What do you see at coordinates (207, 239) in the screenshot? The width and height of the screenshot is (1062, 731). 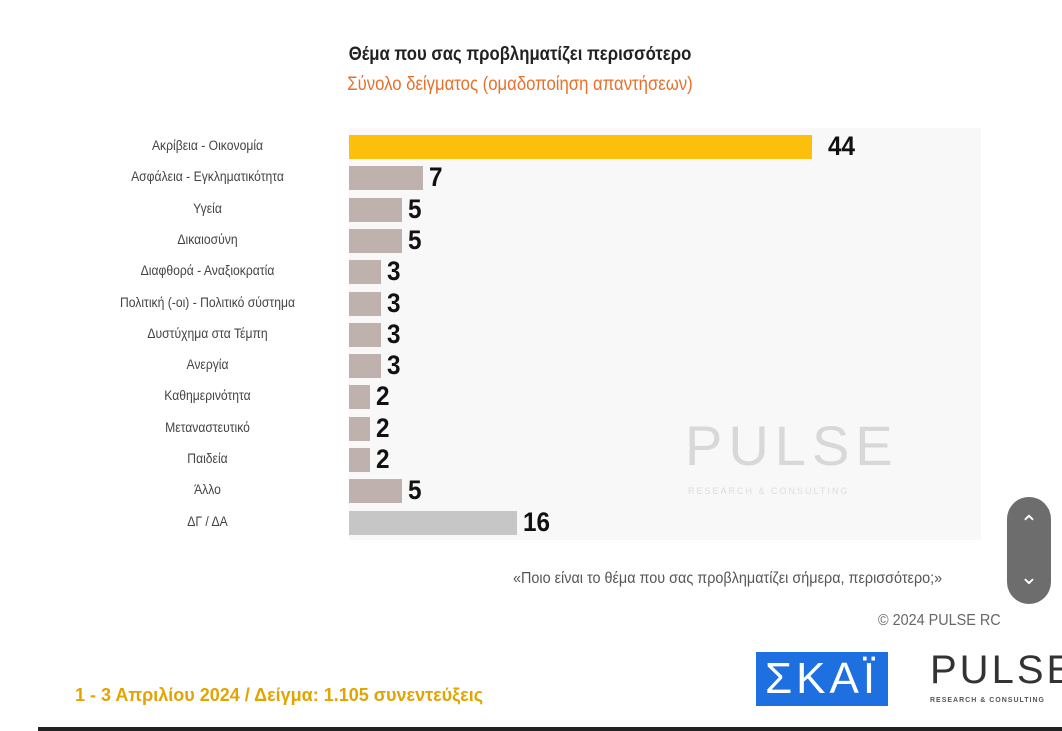 I see `category-label: Δικαιοσύνη` at bounding box center [207, 239].